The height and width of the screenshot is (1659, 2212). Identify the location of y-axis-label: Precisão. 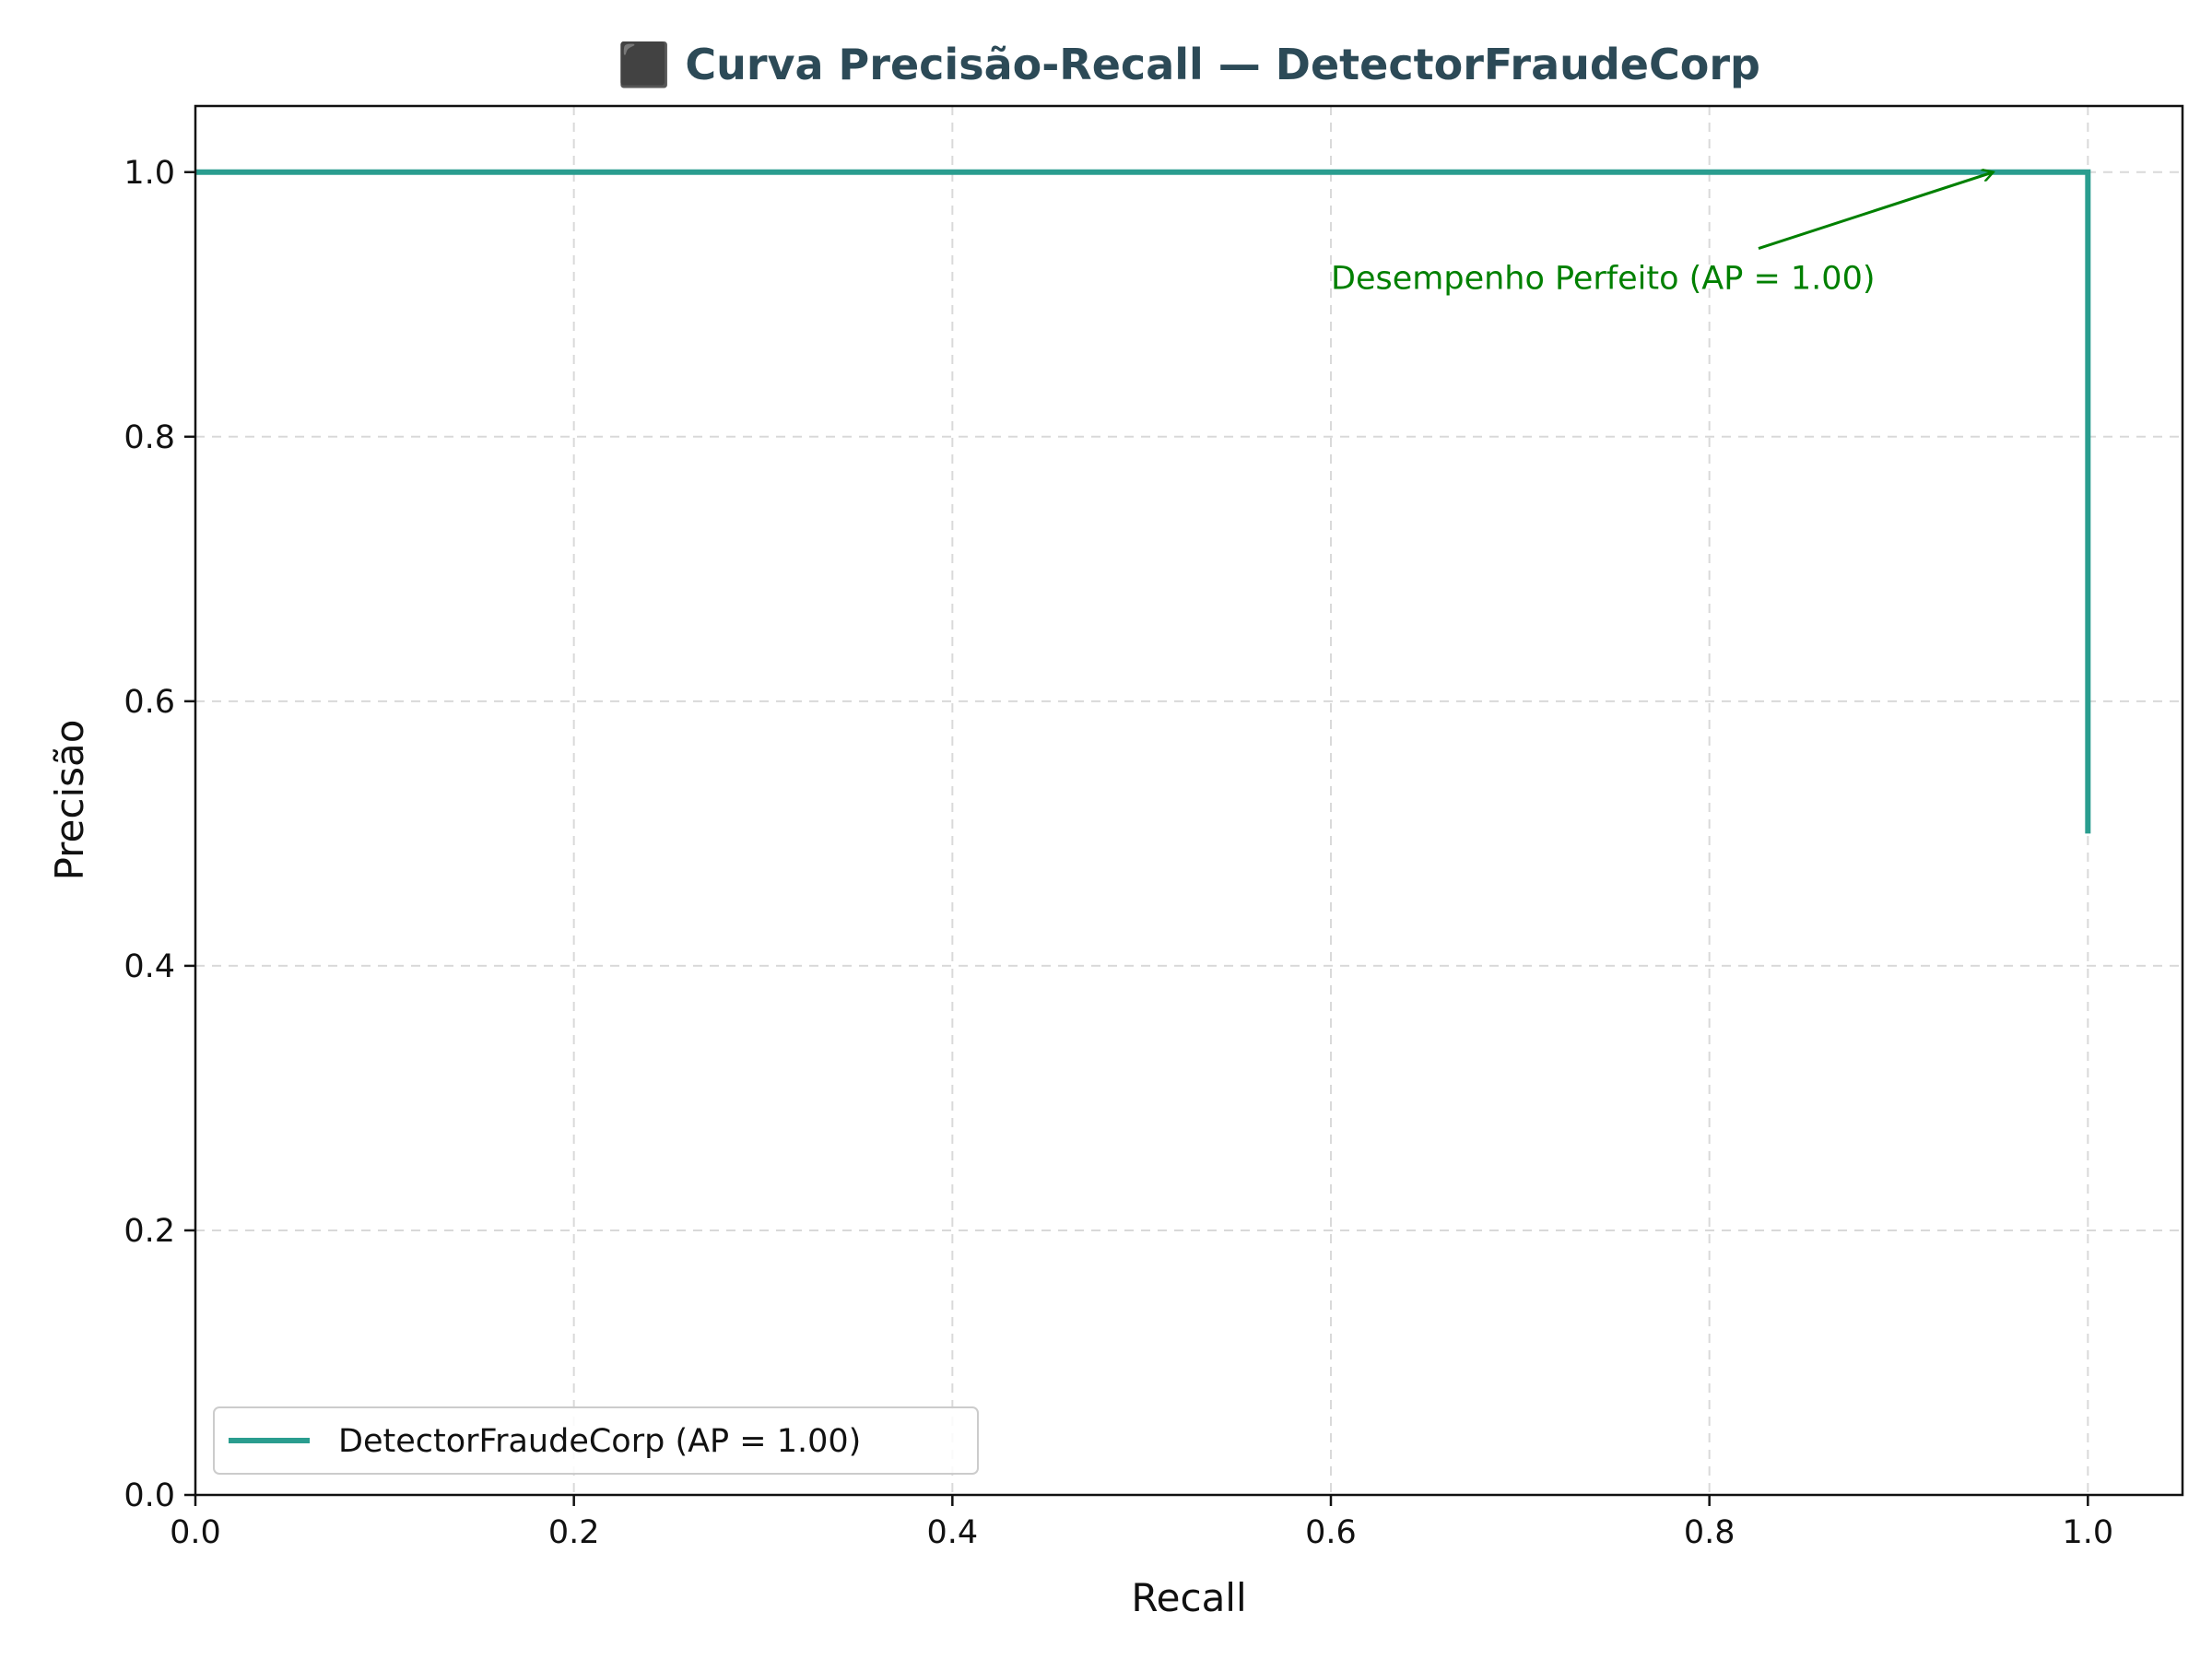
(69, 800).